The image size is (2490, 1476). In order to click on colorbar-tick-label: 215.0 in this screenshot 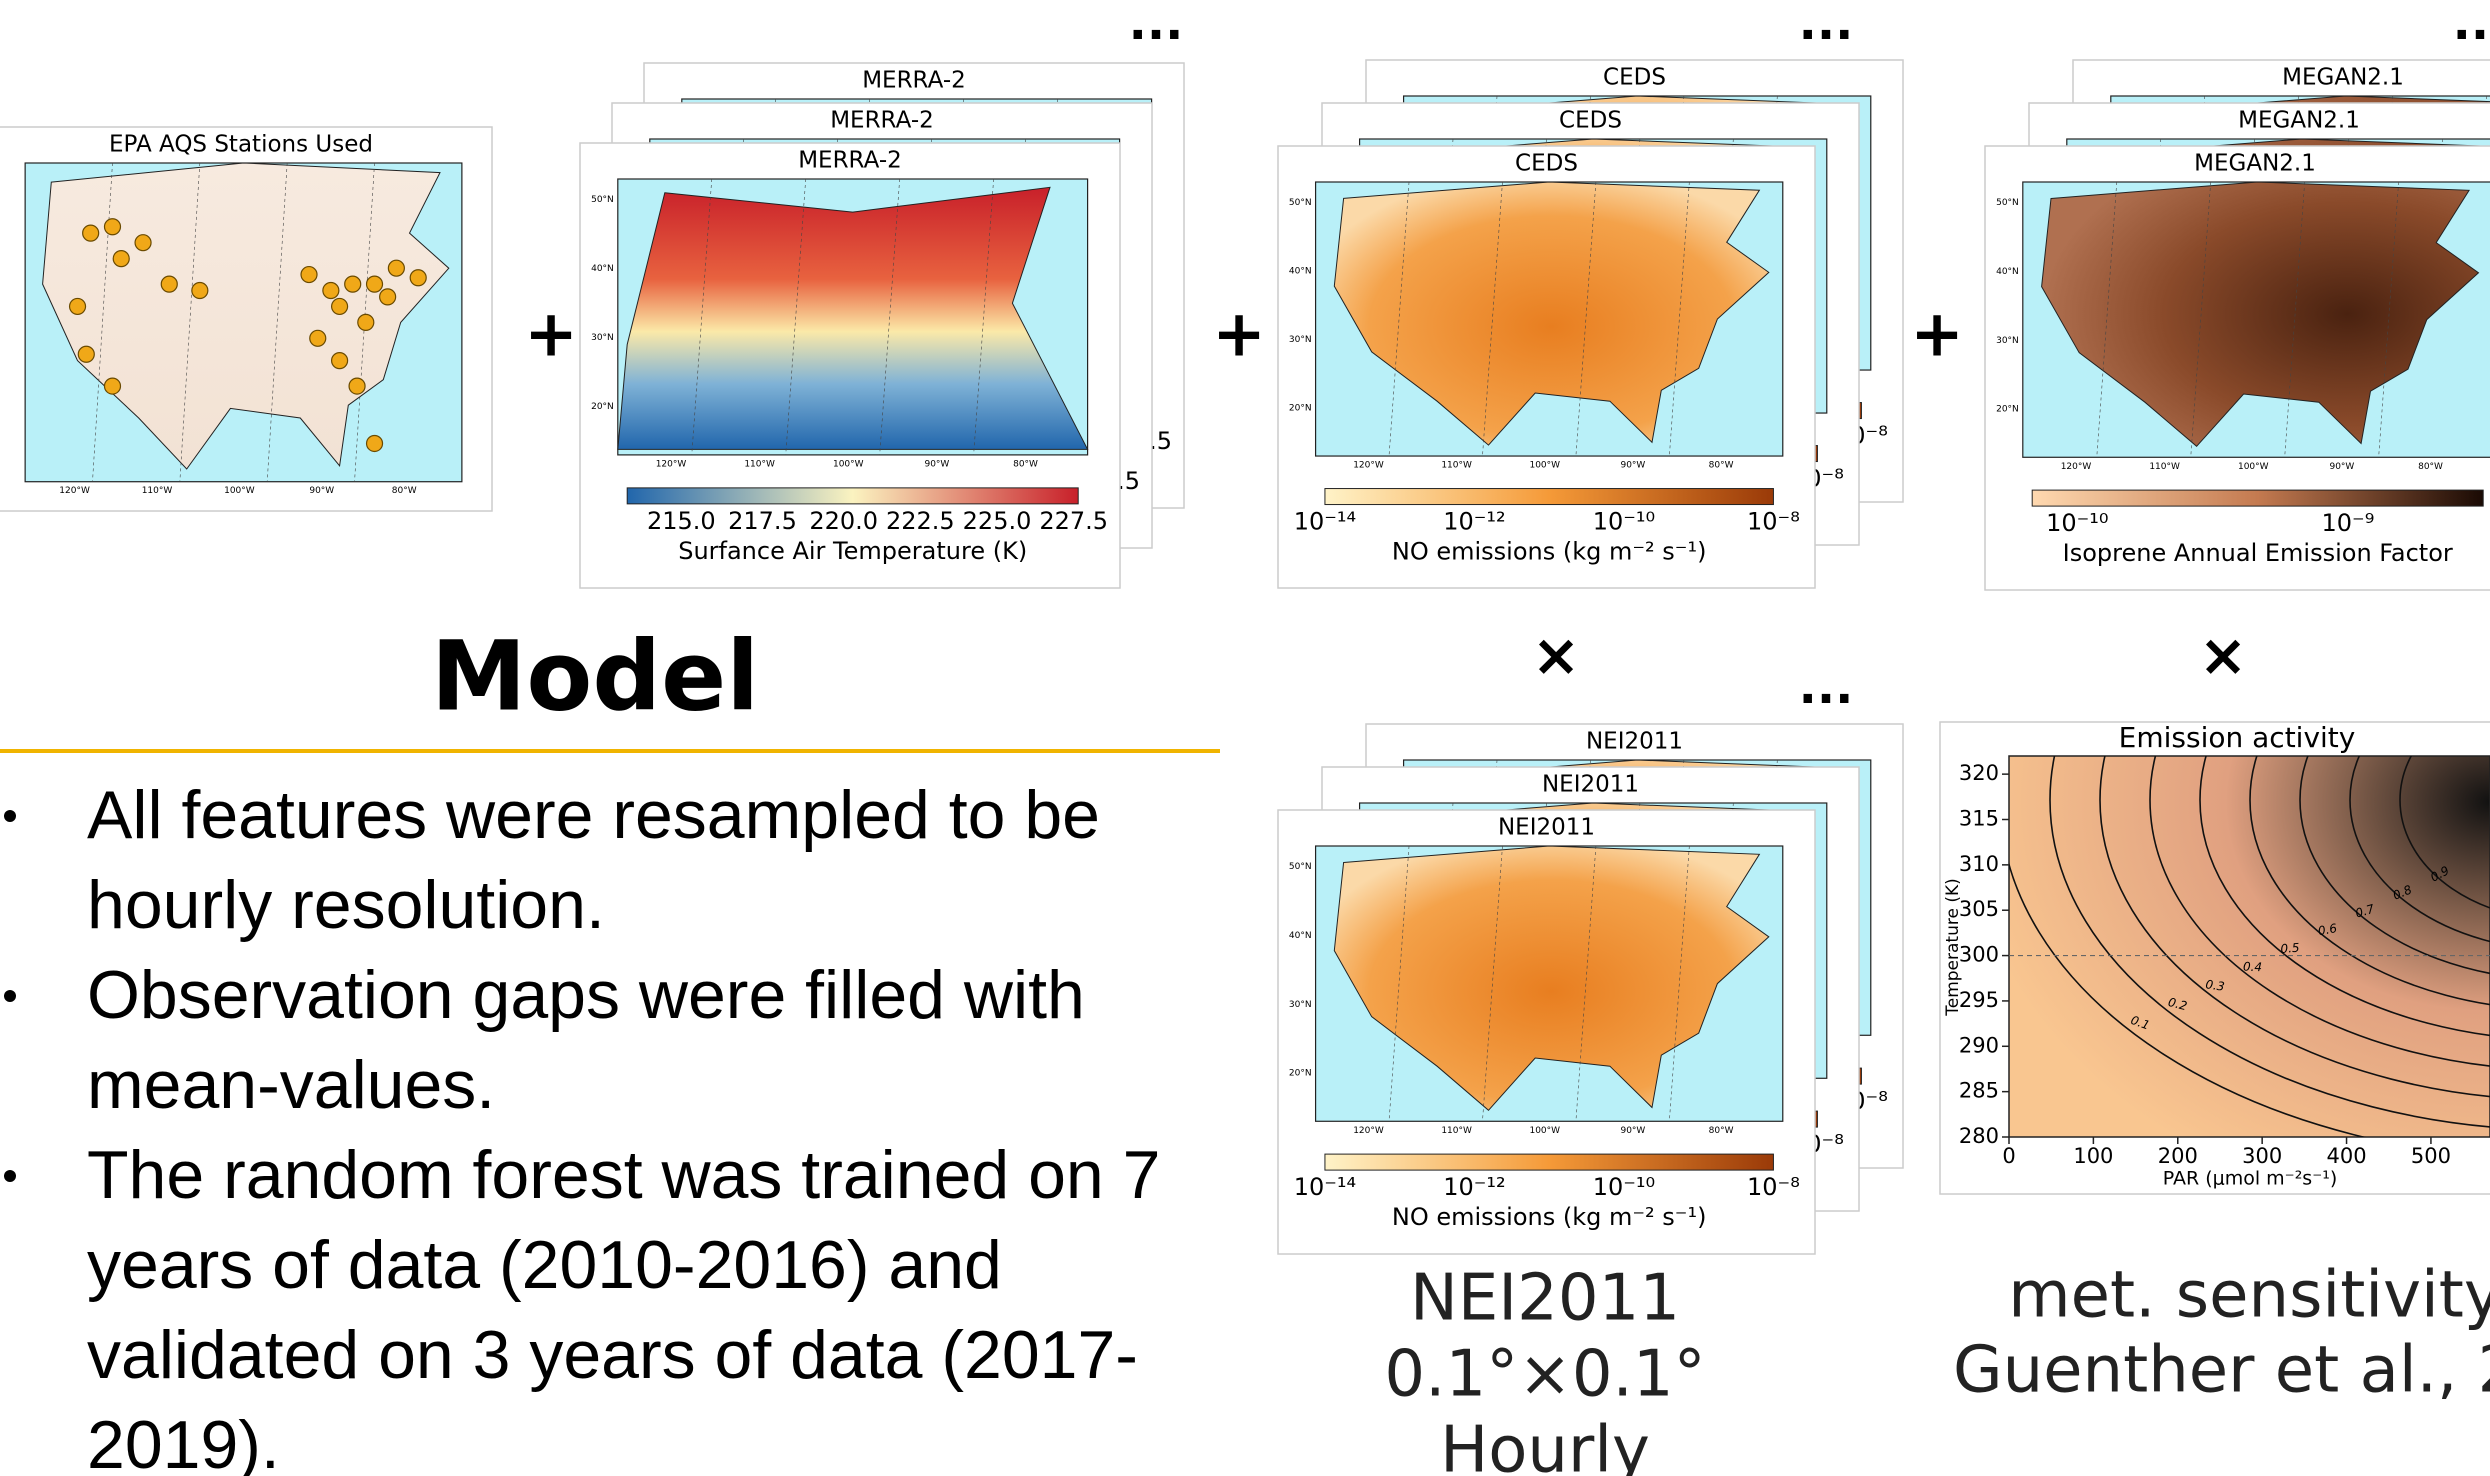, I will do `click(681, 521)`.